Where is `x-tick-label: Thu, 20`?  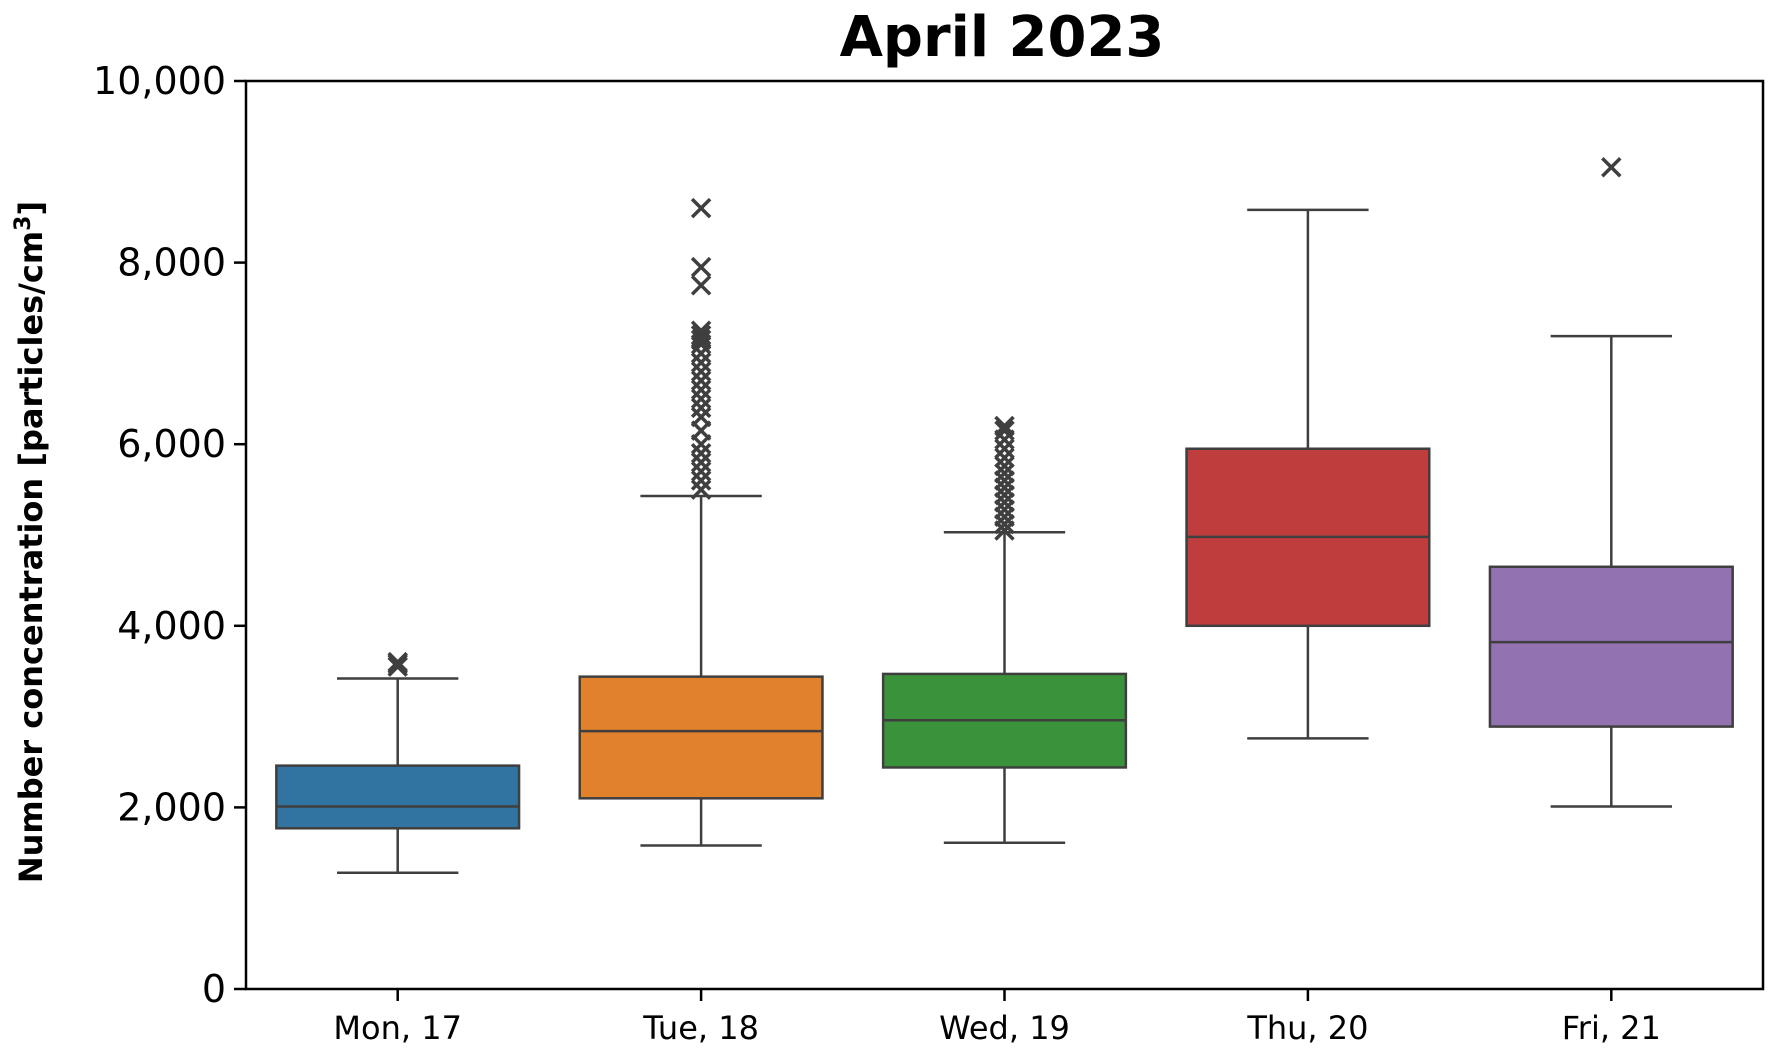 x-tick-label: Thu, 20 is located at coordinates (1307, 1028).